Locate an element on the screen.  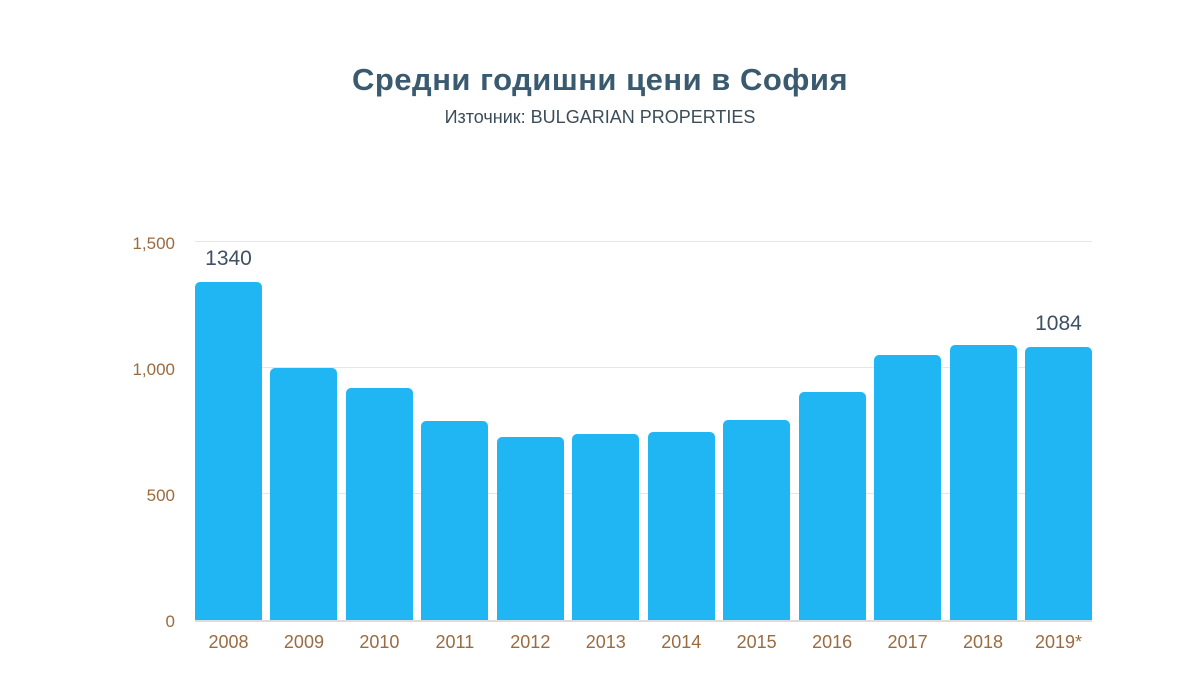
x-tick-label-2011: 2011 is located at coordinates (455, 642).